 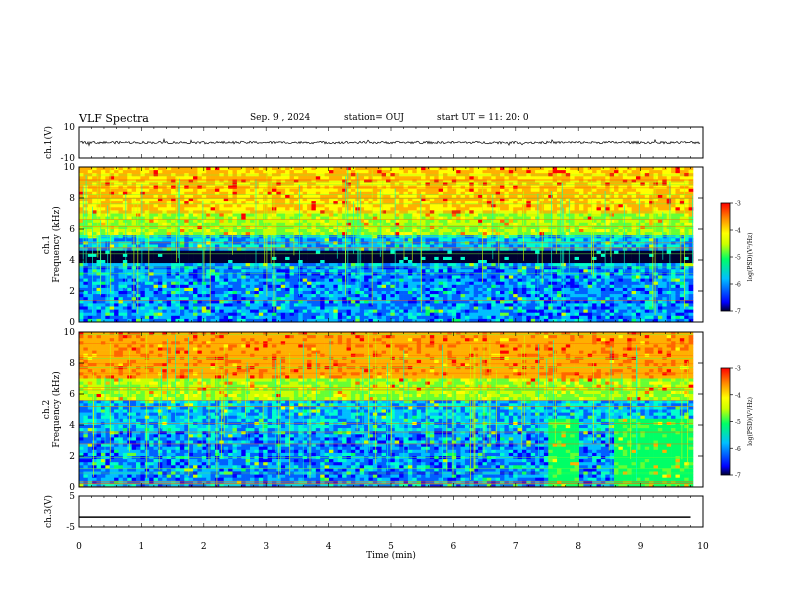 What do you see at coordinates (725, 257) in the screenshot?
I see `ch1-colorbar` at bounding box center [725, 257].